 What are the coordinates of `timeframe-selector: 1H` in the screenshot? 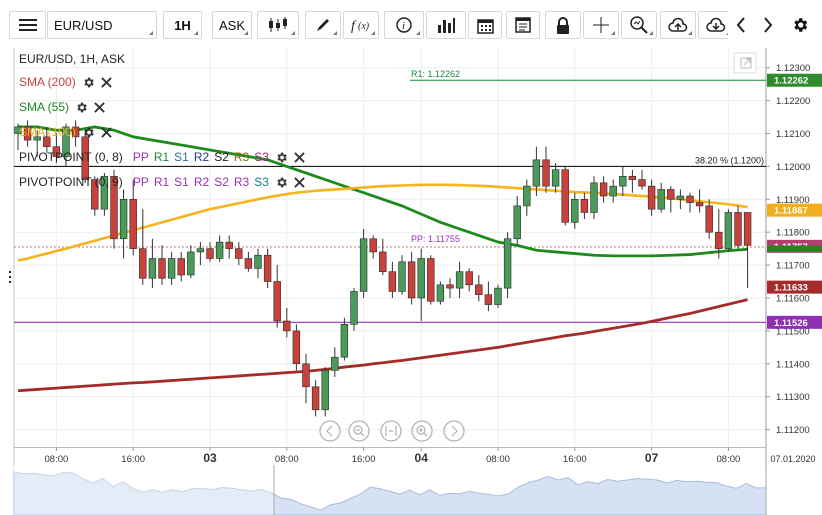 It's located at (182, 25).